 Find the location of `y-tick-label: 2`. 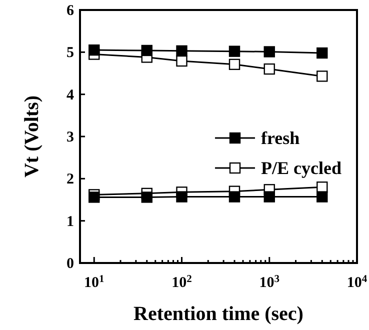

y-tick-label: 2 is located at coordinates (70, 180).